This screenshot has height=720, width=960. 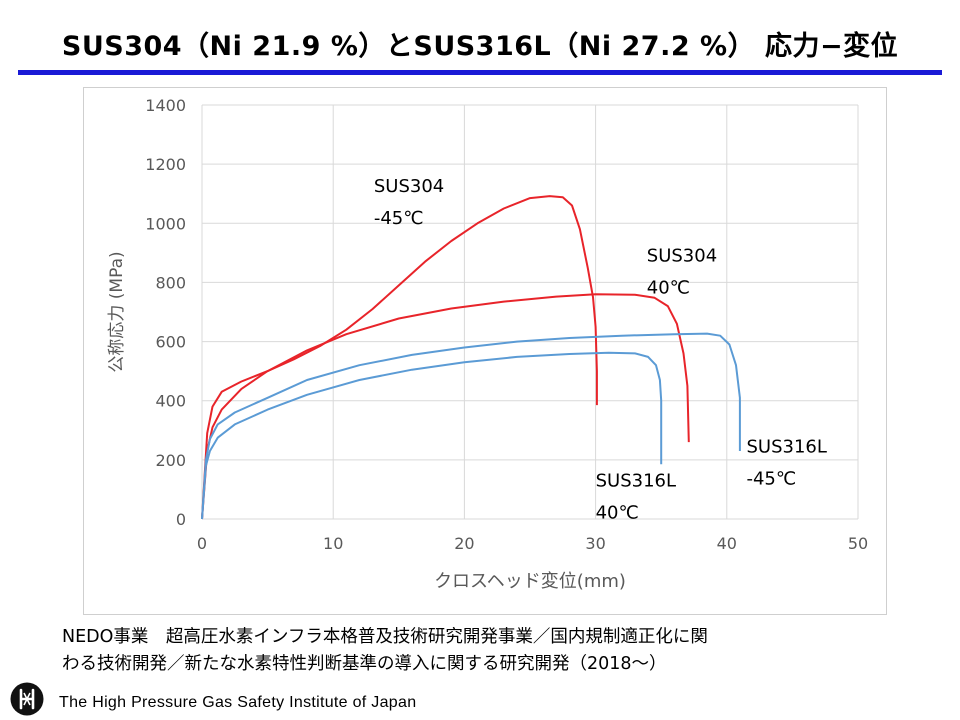 I want to click on x-tick-label: 50, so click(x=858, y=543).